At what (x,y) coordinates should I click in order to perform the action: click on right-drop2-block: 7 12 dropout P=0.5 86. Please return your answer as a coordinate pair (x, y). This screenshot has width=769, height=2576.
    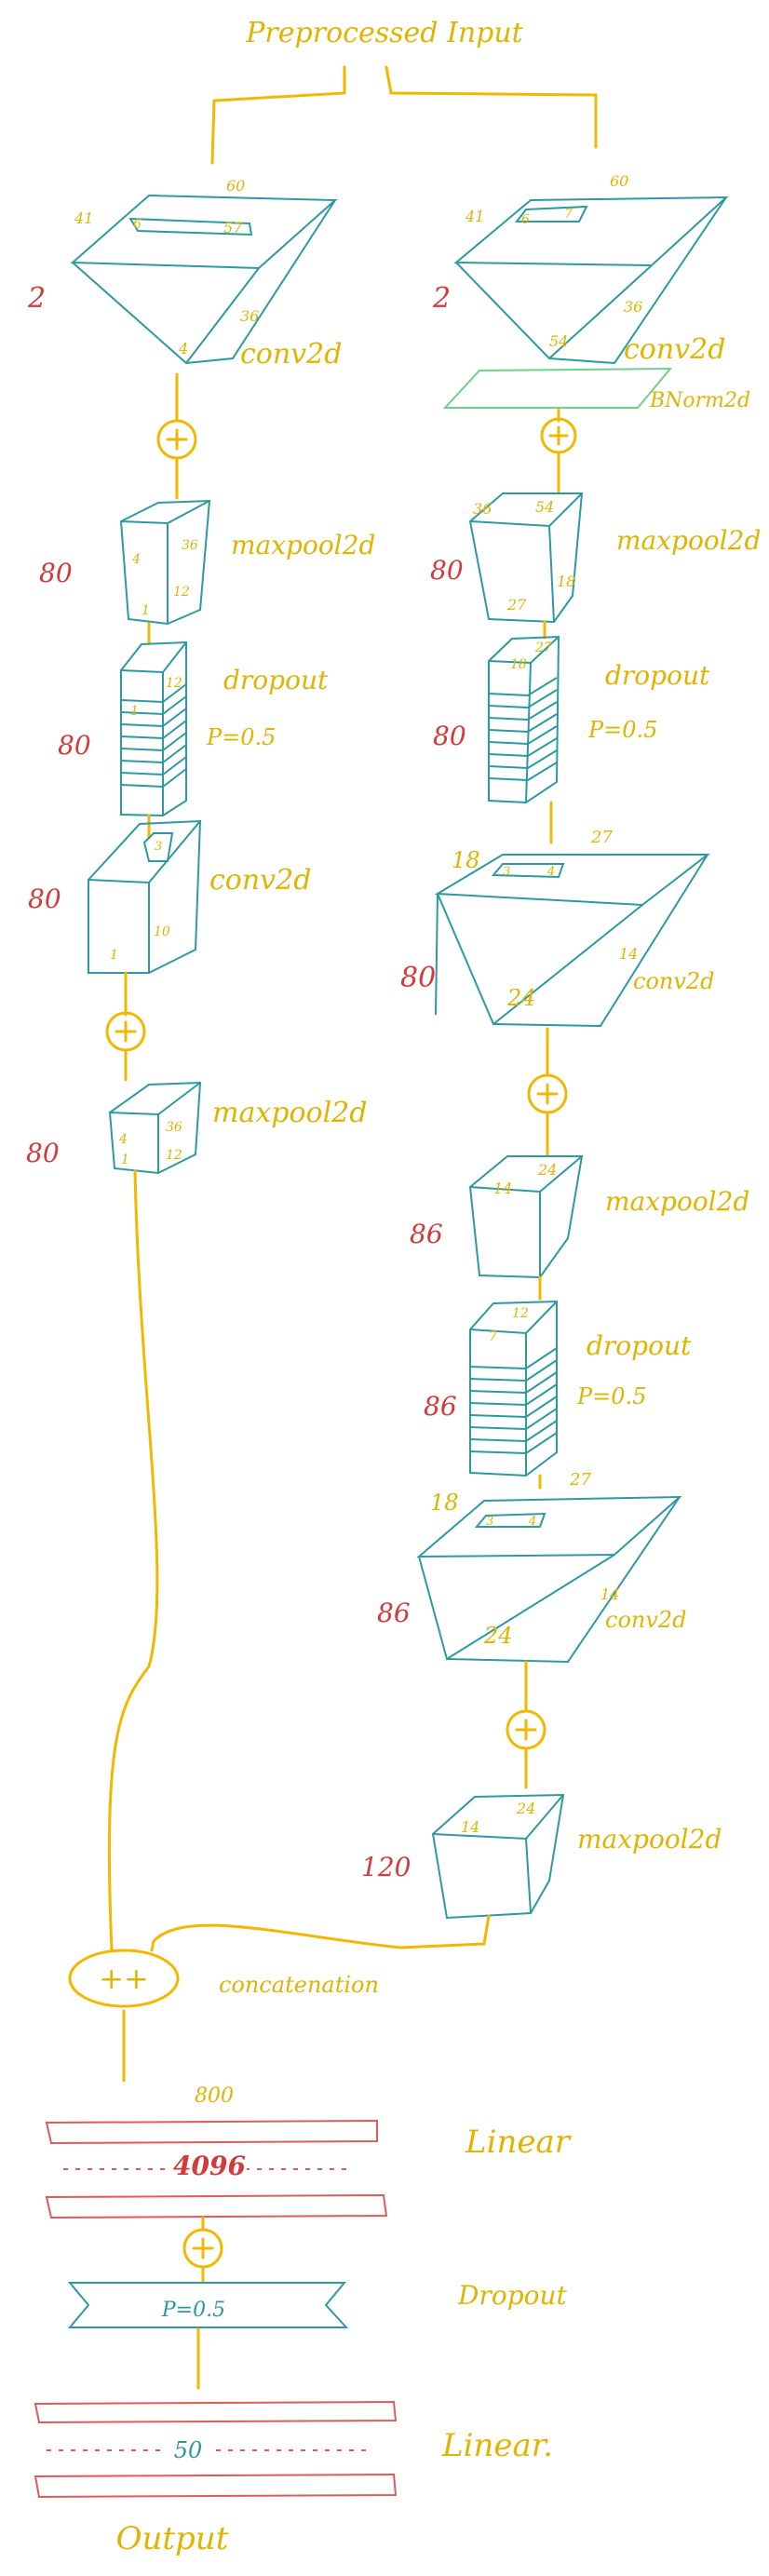
    Looking at the image, I should click on (558, 1388).